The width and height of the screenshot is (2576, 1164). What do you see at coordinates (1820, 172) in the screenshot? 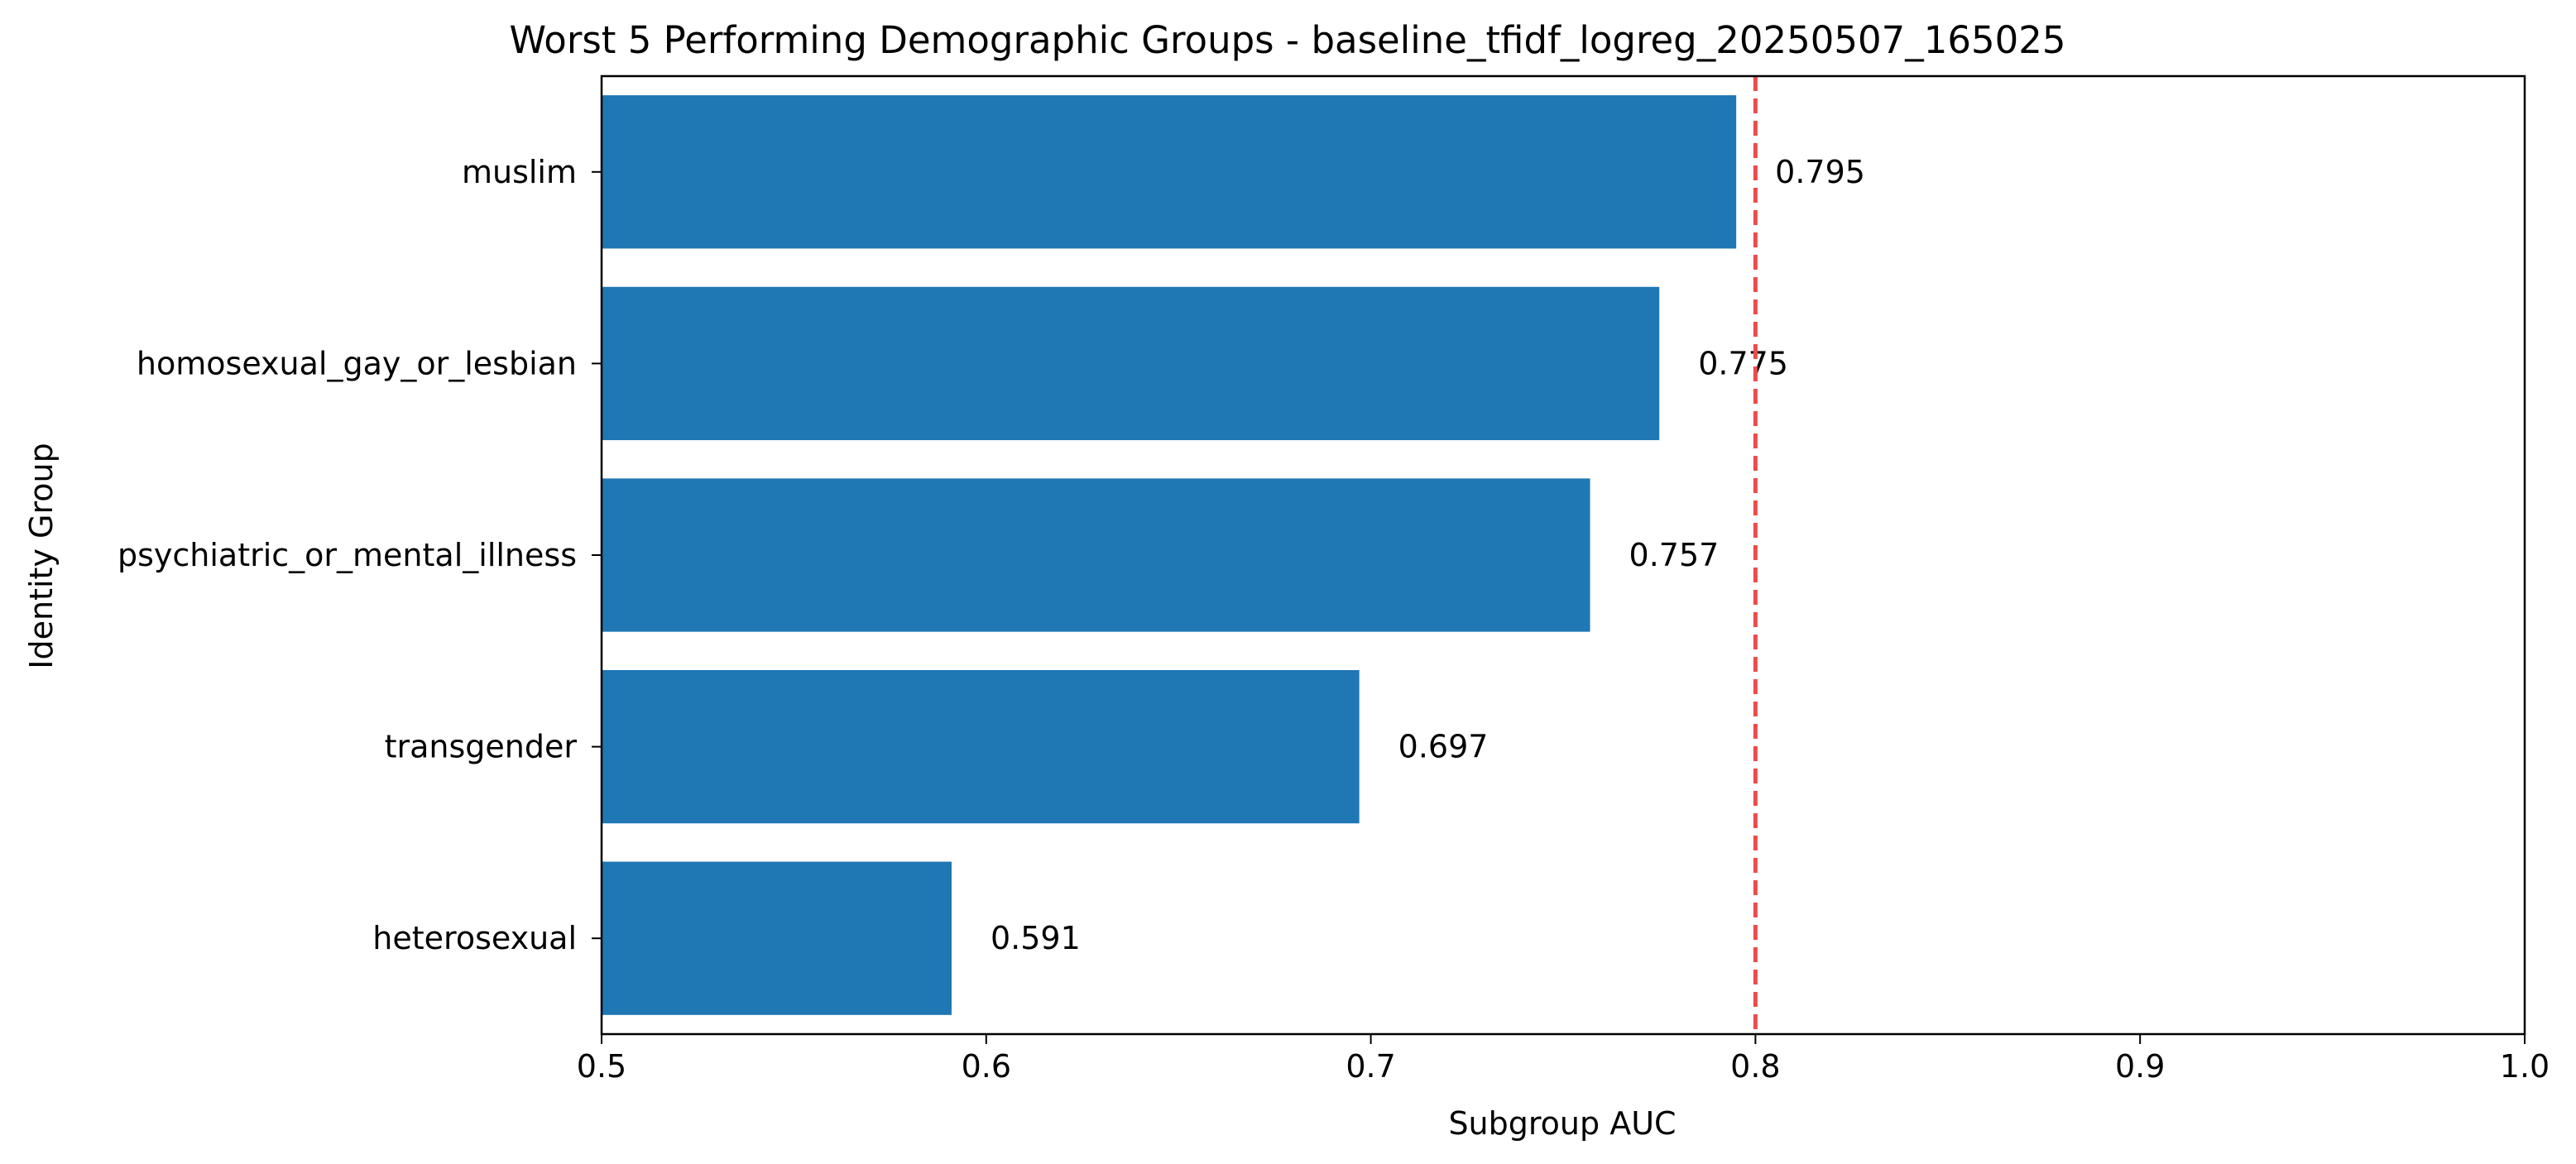
I see `data-label: 0.795` at bounding box center [1820, 172].